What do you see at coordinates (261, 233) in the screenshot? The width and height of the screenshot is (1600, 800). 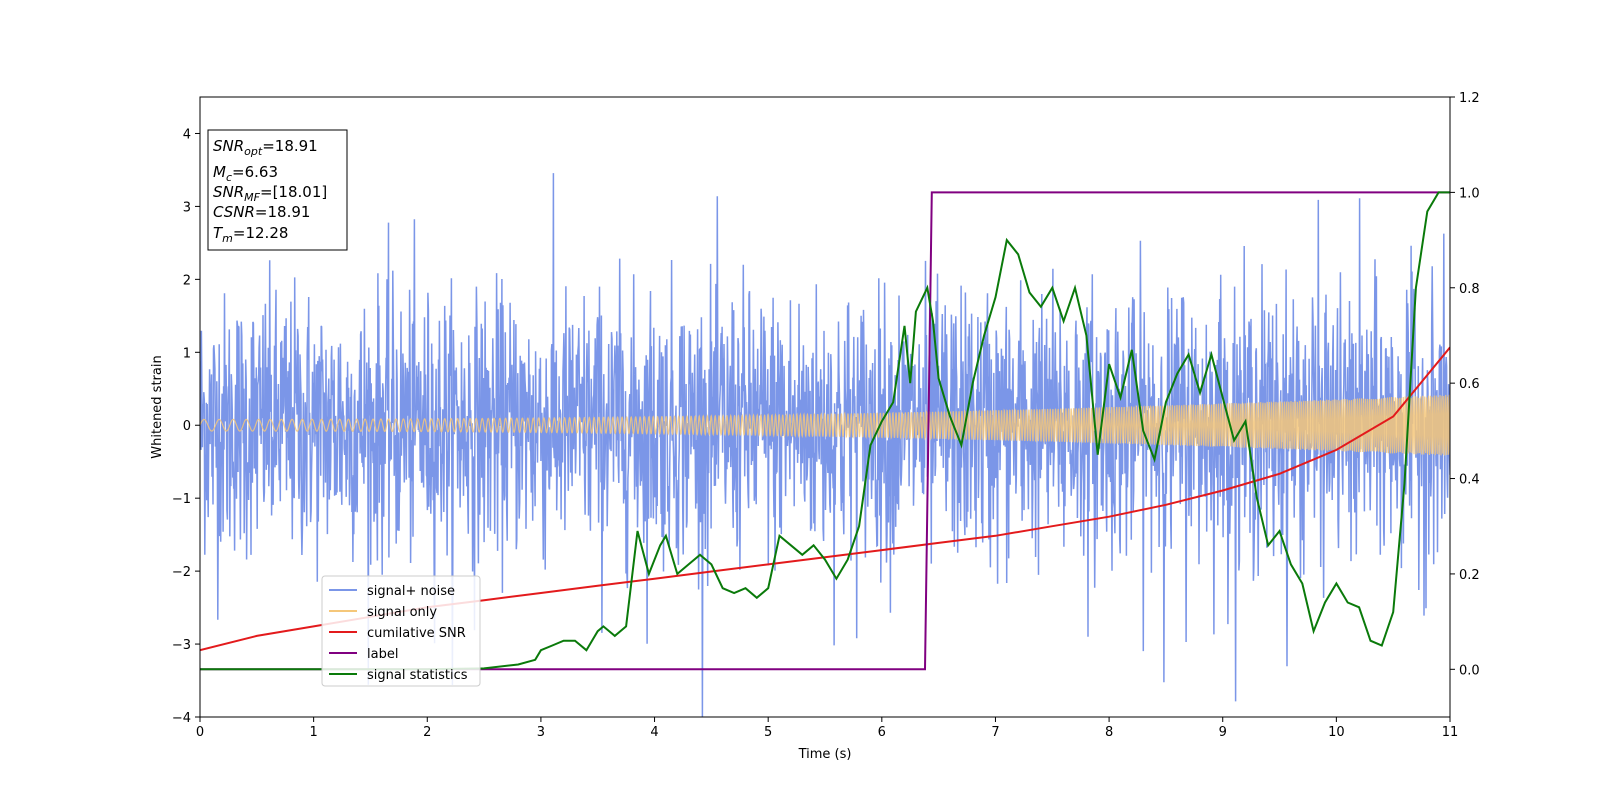 I see `stats-value: =12.28` at bounding box center [261, 233].